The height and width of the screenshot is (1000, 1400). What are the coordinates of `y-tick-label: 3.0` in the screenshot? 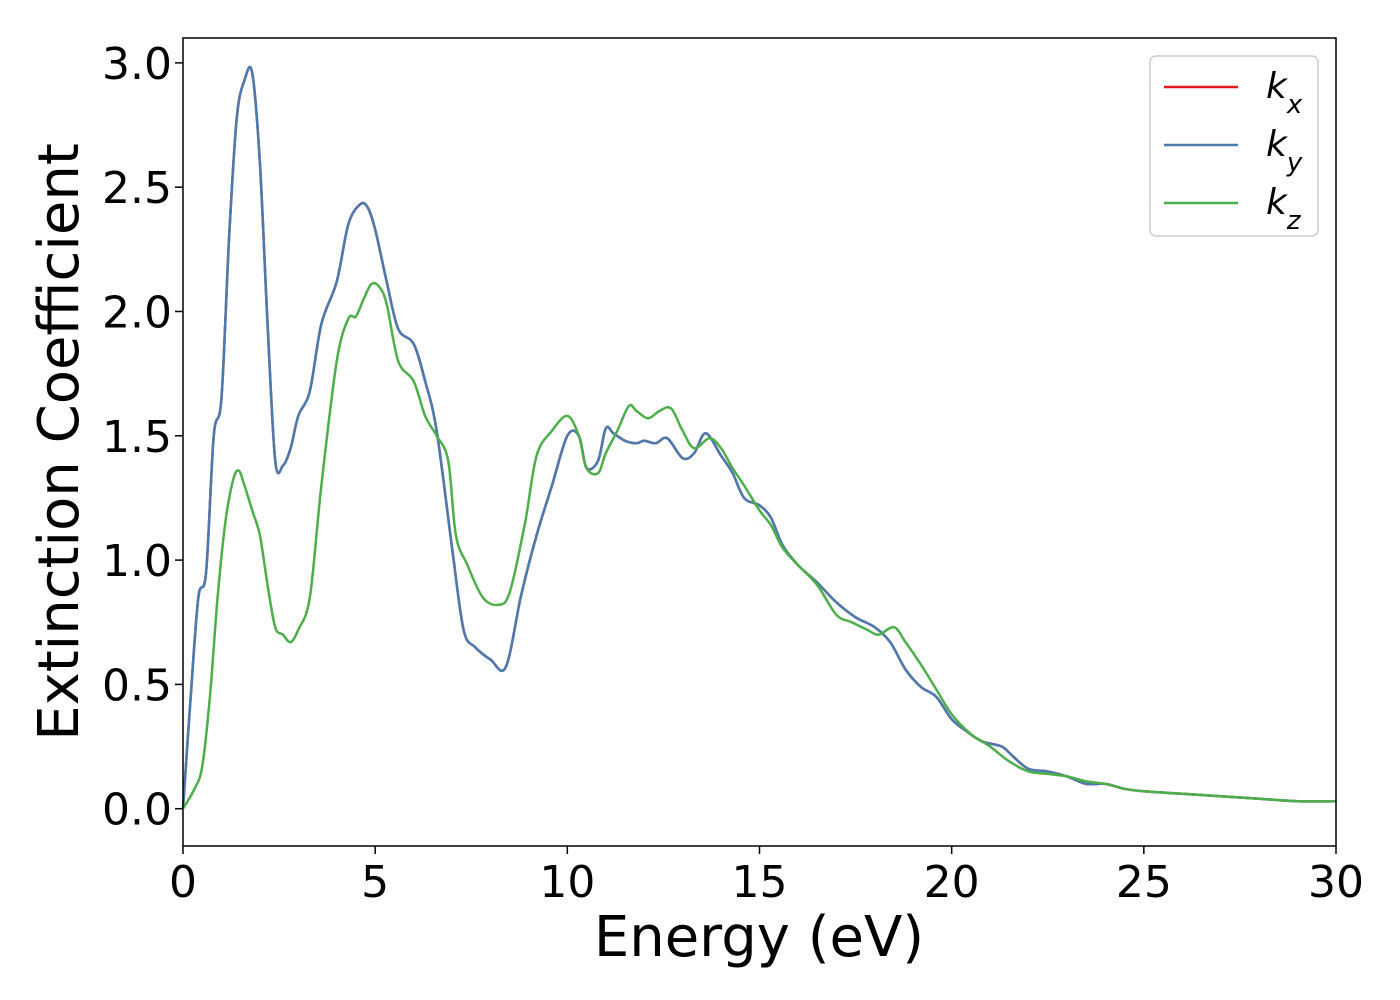 It's located at (137, 64).